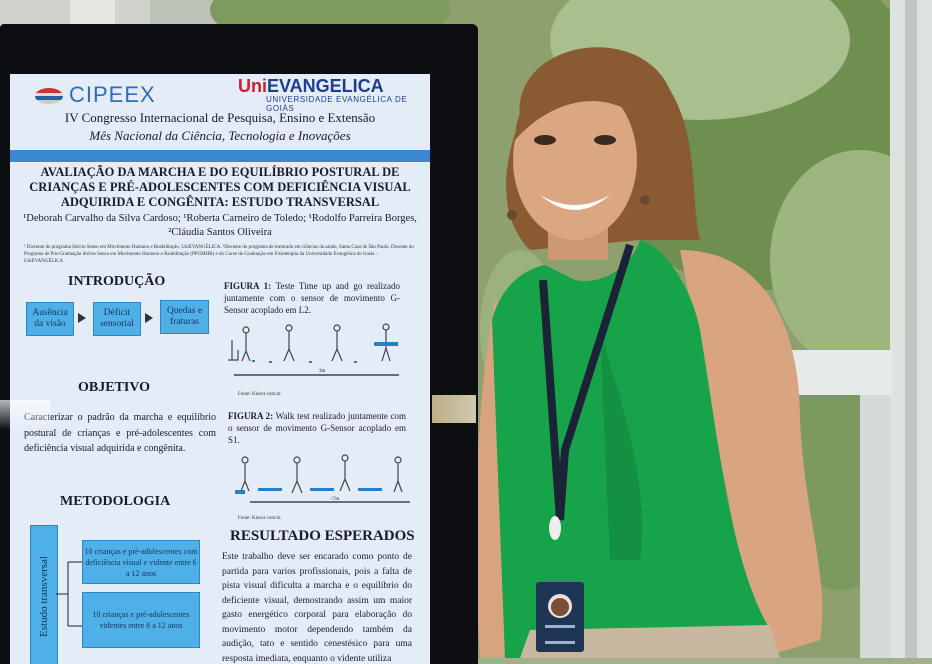  Describe the element at coordinates (252, 86) in the screenshot. I see `logo-prefix: Uni` at that location.